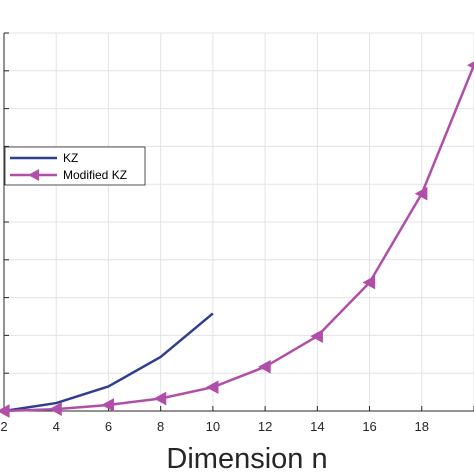 The height and width of the screenshot is (474, 474). What do you see at coordinates (317, 426) in the screenshot?
I see `x-tick-label: 14` at bounding box center [317, 426].